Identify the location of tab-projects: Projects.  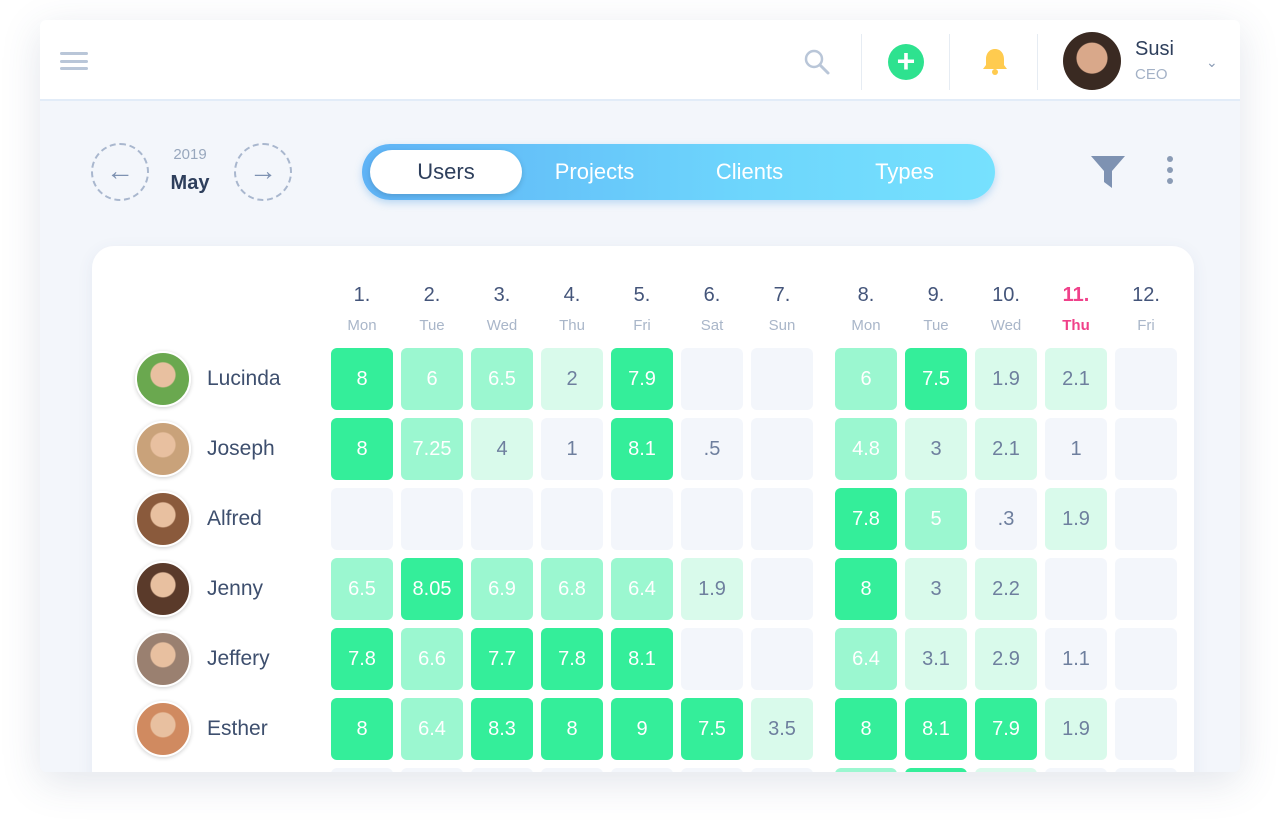
(594, 171).